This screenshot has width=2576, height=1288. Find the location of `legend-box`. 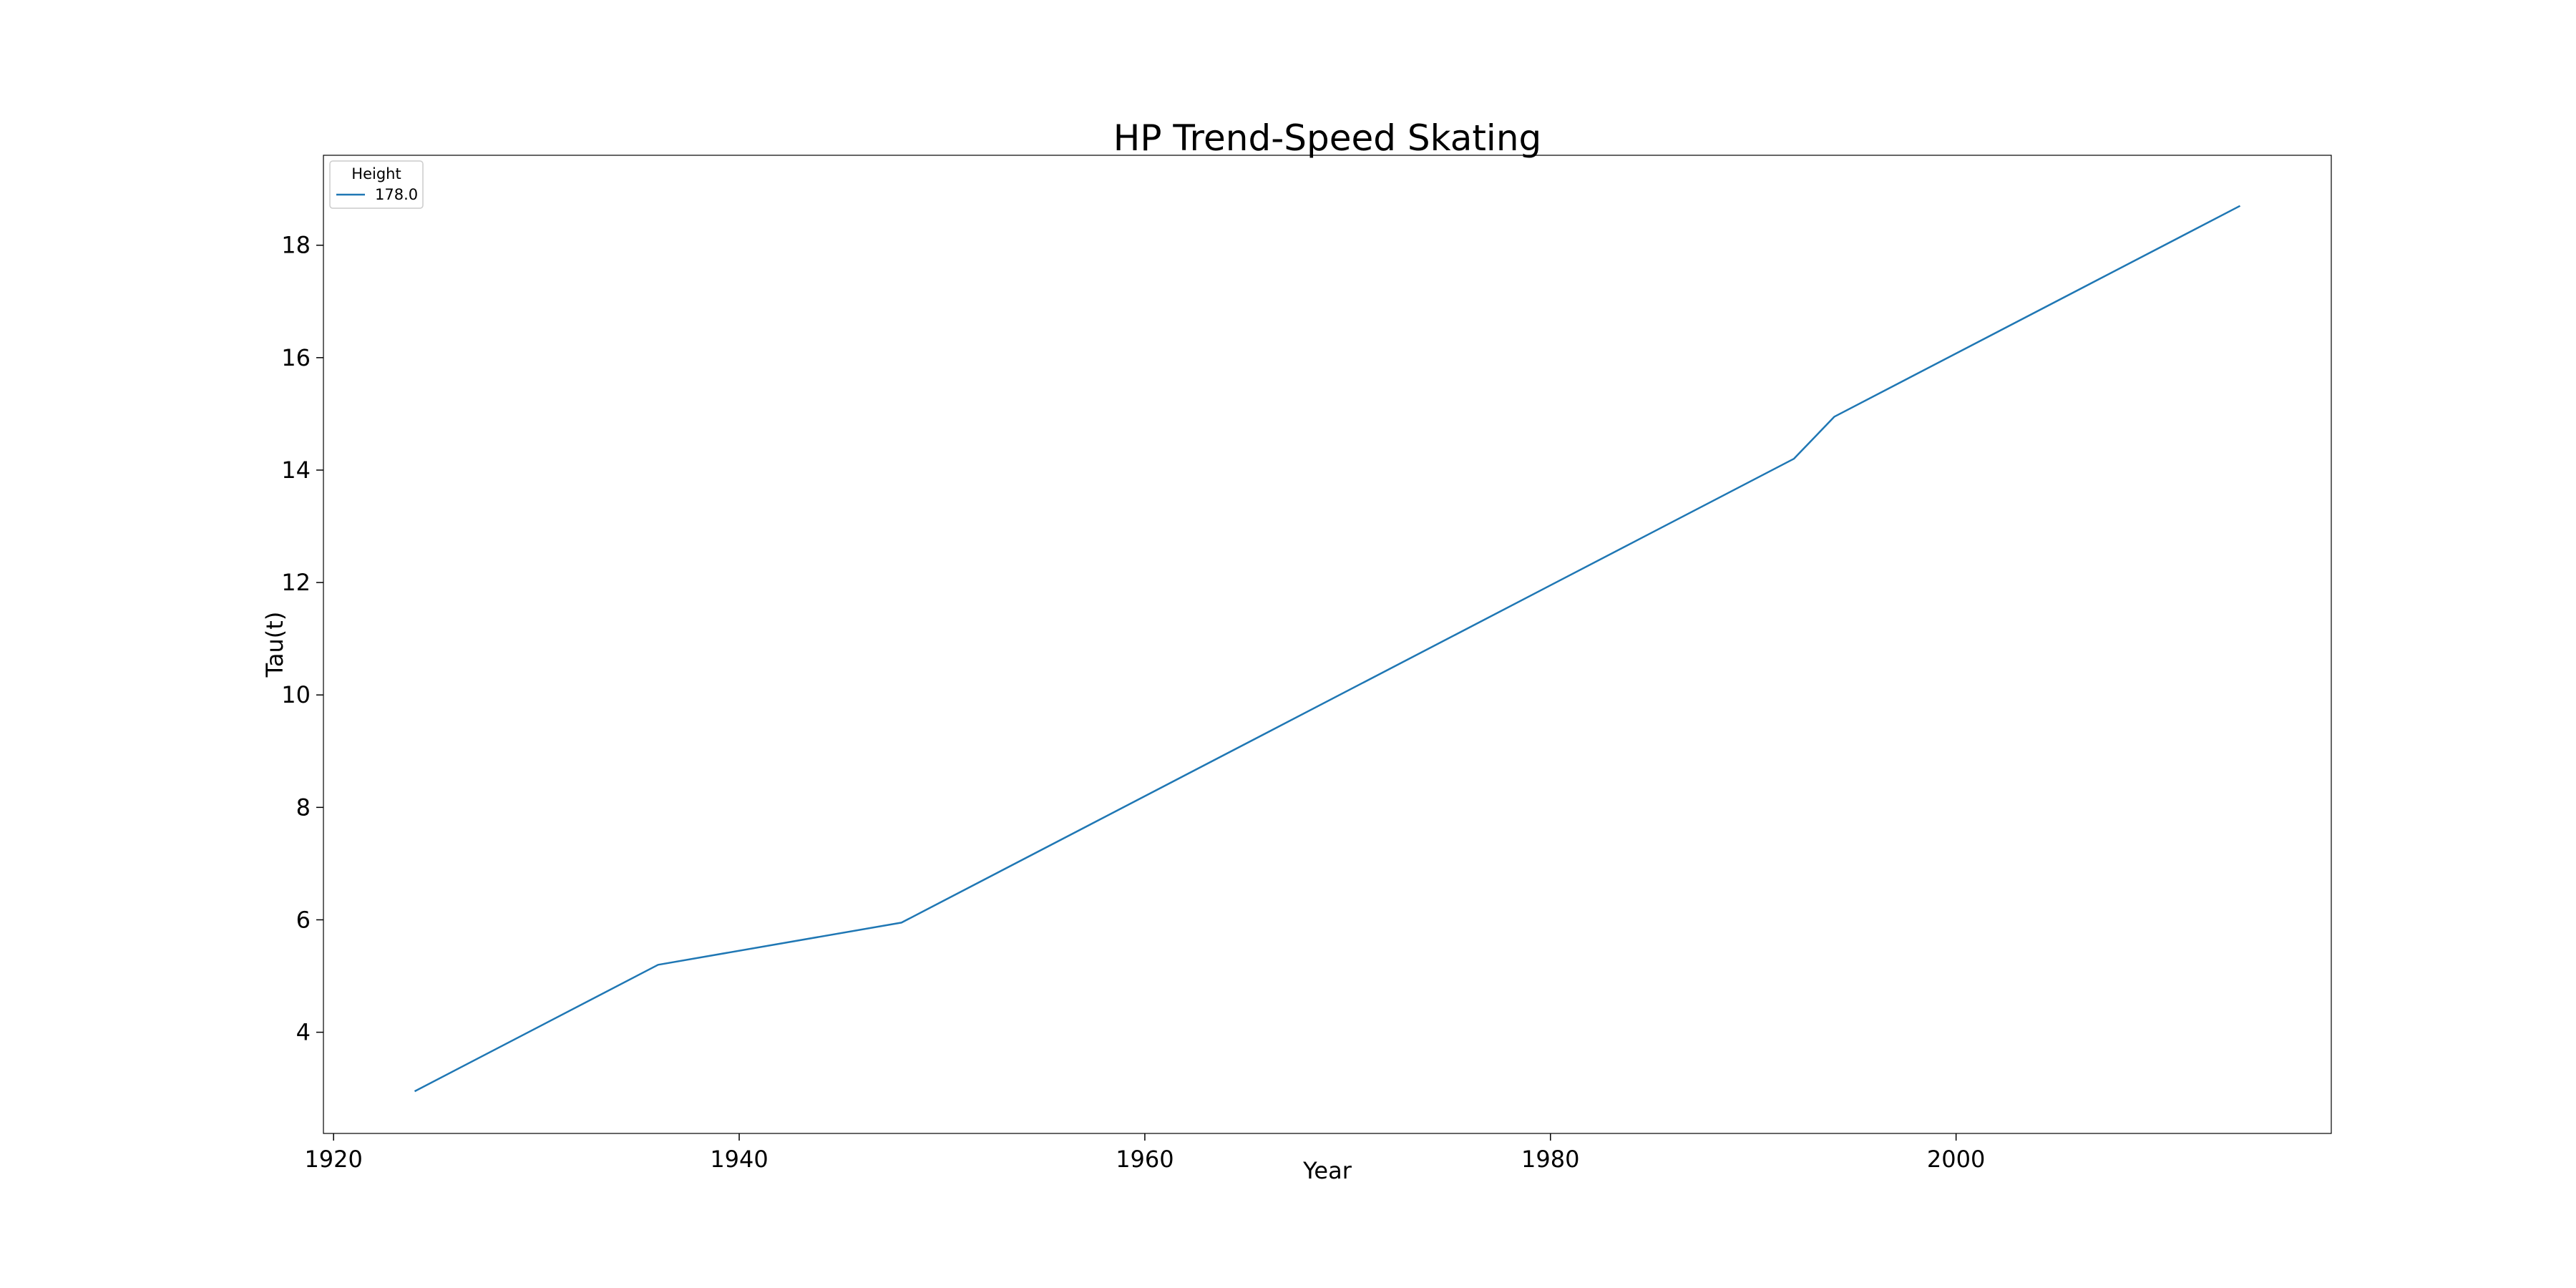

legend-box is located at coordinates (376, 184).